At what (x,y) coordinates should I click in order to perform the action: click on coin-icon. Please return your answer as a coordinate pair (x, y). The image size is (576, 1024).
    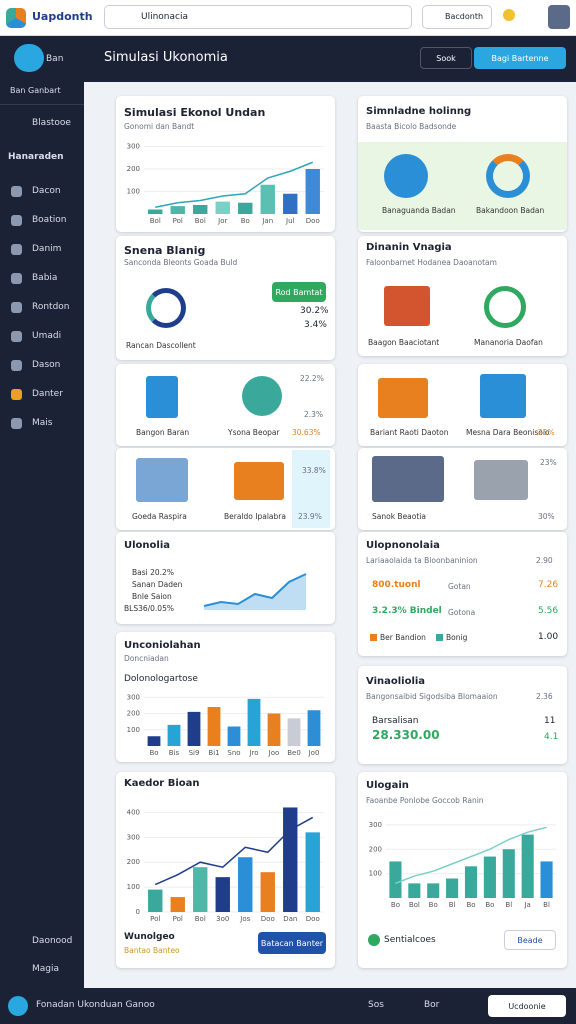
    Looking at the image, I should click on (509, 15).